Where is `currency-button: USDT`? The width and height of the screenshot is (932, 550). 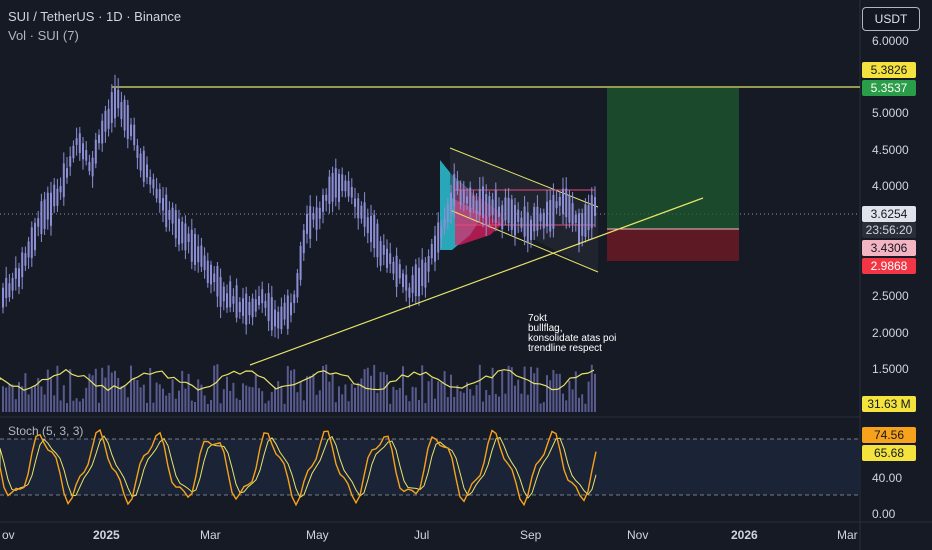 currency-button: USDT is located at coordinates (891, 19).